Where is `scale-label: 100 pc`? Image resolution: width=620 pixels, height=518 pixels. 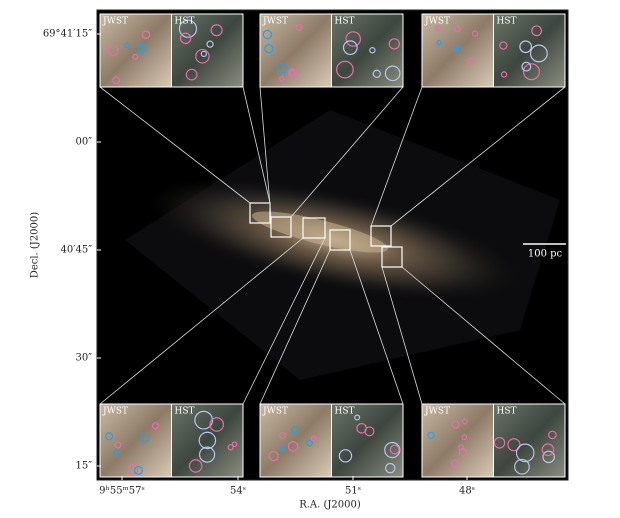 scale-label: 100 pc is located at coordinates (545, 254).